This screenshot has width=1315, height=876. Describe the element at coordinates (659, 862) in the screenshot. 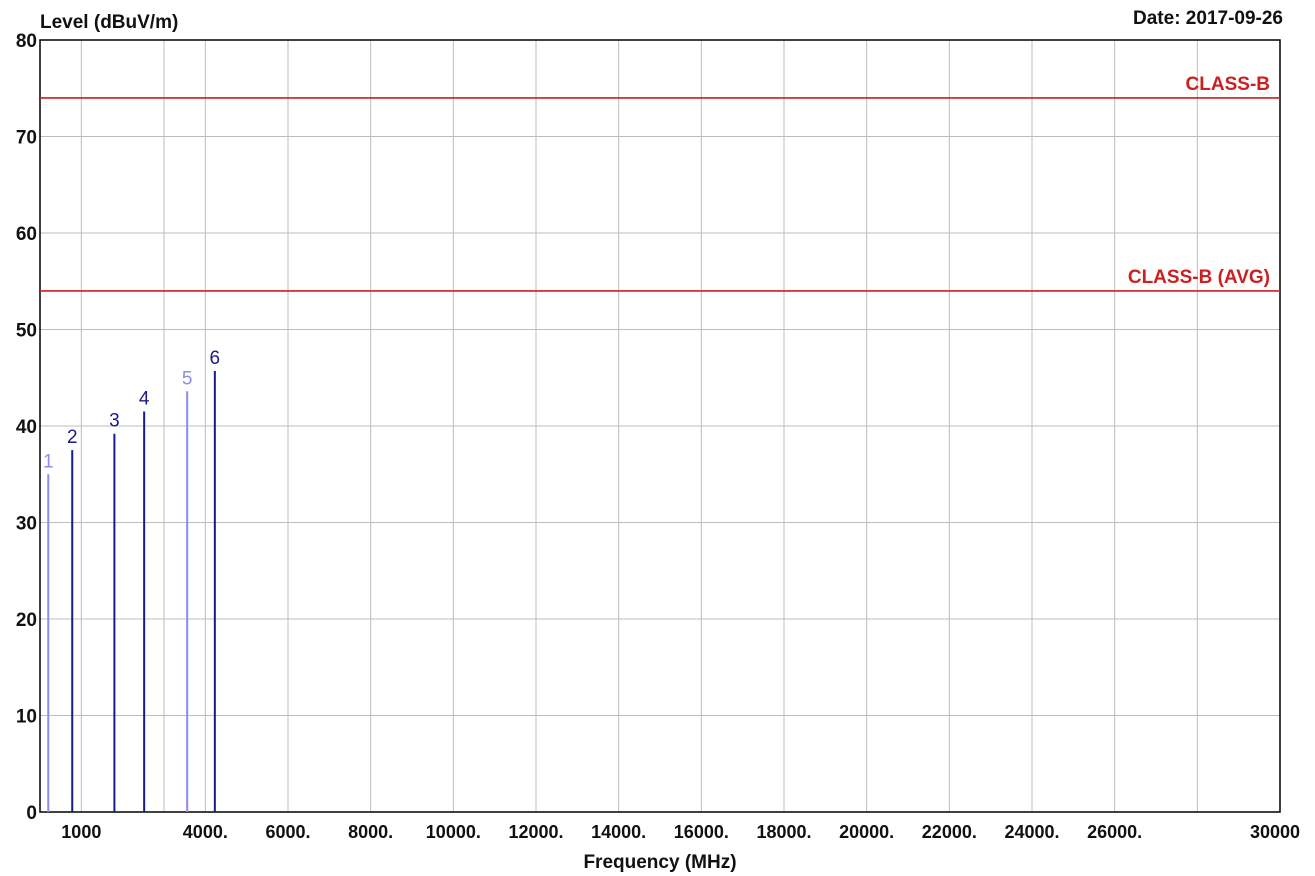

I see `x-axis-title: Frequency (MHz)` at that location.